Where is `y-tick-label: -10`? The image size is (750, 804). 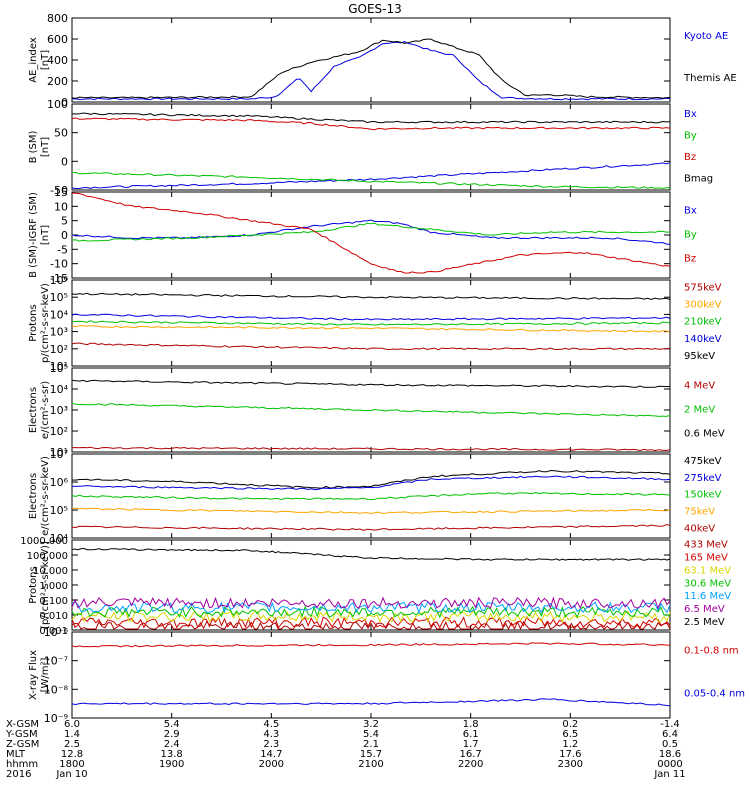 y-tick-label: -10 is located at coordinates (59, 264).